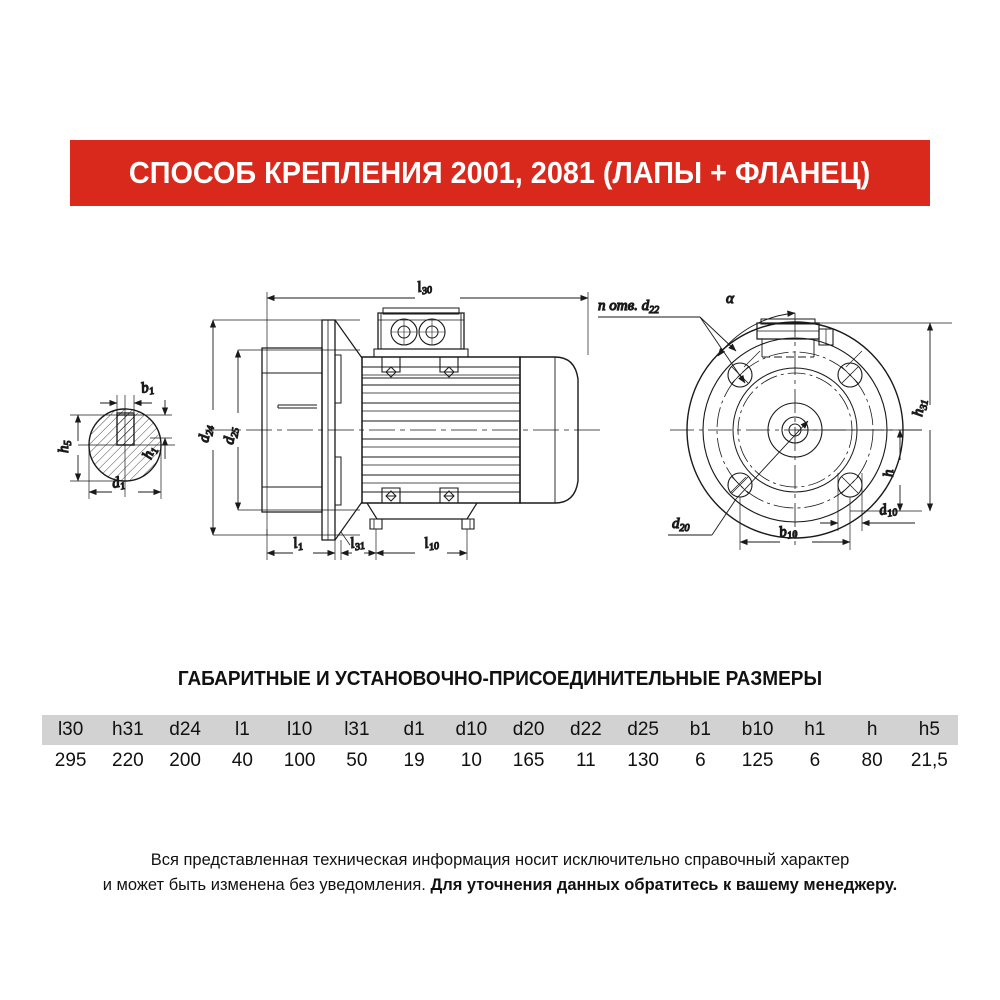 The width and height of the screenshot is (1000, 1000). Describe the element at coordinates (643, 730) in the screenshot. I see `table-header-cell: d25` at that location.